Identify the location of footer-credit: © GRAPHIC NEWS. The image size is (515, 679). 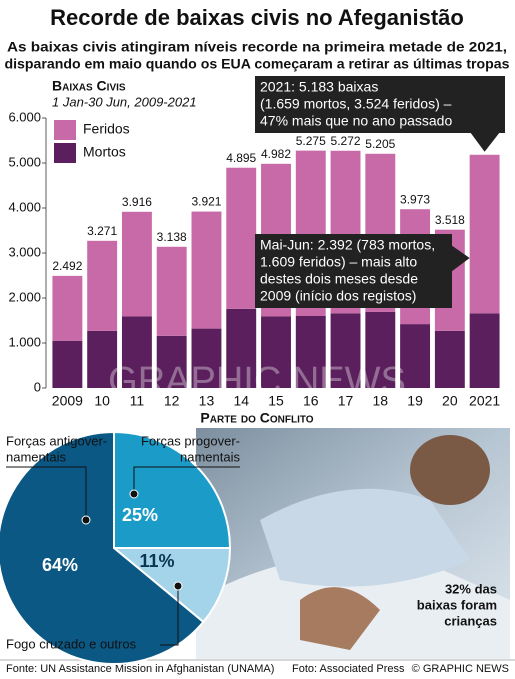
(460, 669).